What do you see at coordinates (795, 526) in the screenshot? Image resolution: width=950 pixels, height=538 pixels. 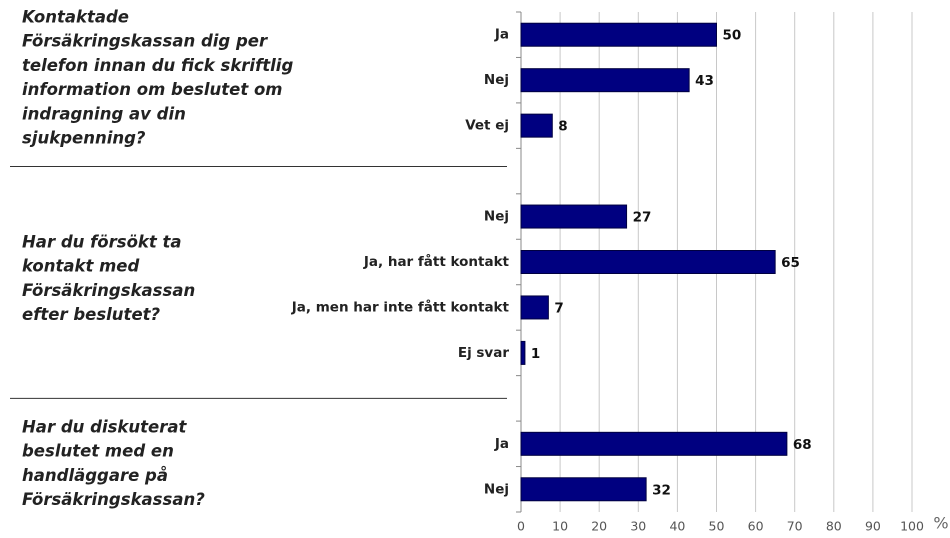 I see `x-tick-label: 70` at bounding box center [795, 526].